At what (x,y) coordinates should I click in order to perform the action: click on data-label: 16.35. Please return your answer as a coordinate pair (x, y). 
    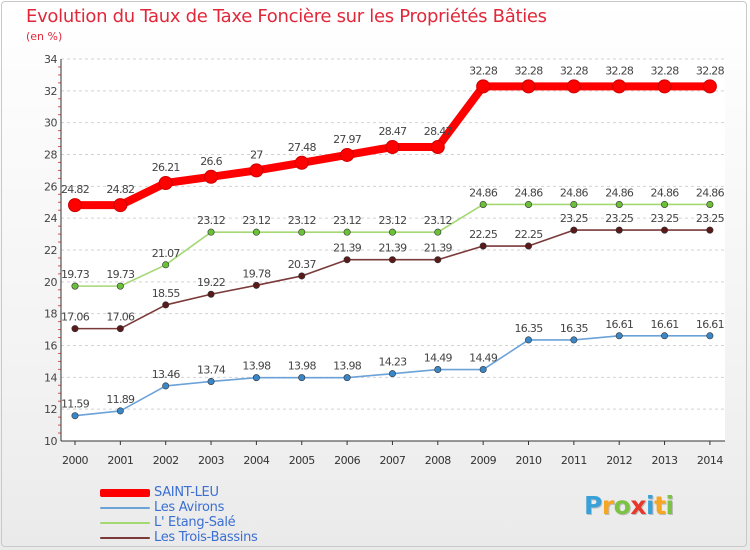
    Looking at the image, I should click on (529, 328).